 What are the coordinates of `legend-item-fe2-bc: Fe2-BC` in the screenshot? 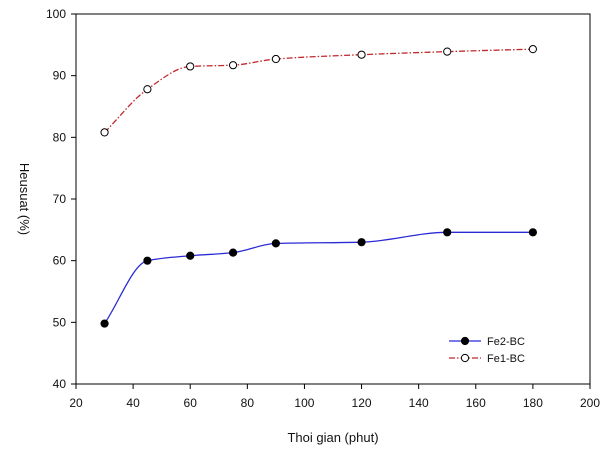 It's located at (487, 342).